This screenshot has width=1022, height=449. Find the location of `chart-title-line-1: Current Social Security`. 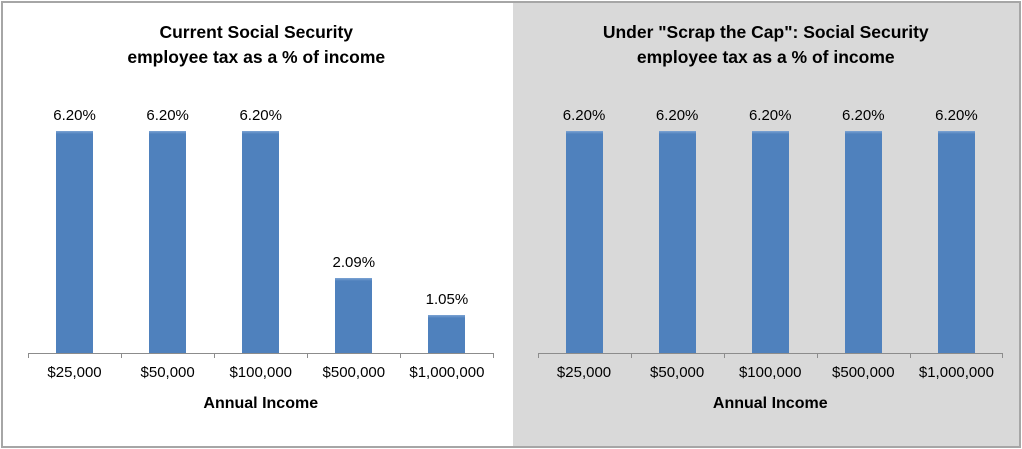

chart-title-line-1: Current Social Security is located at coordinates (256, 32).